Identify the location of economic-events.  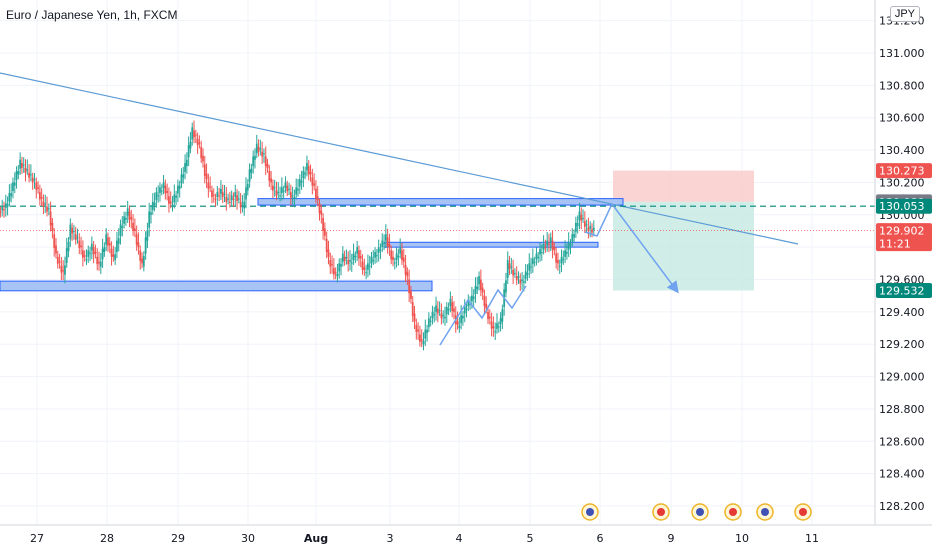
(696, 512).